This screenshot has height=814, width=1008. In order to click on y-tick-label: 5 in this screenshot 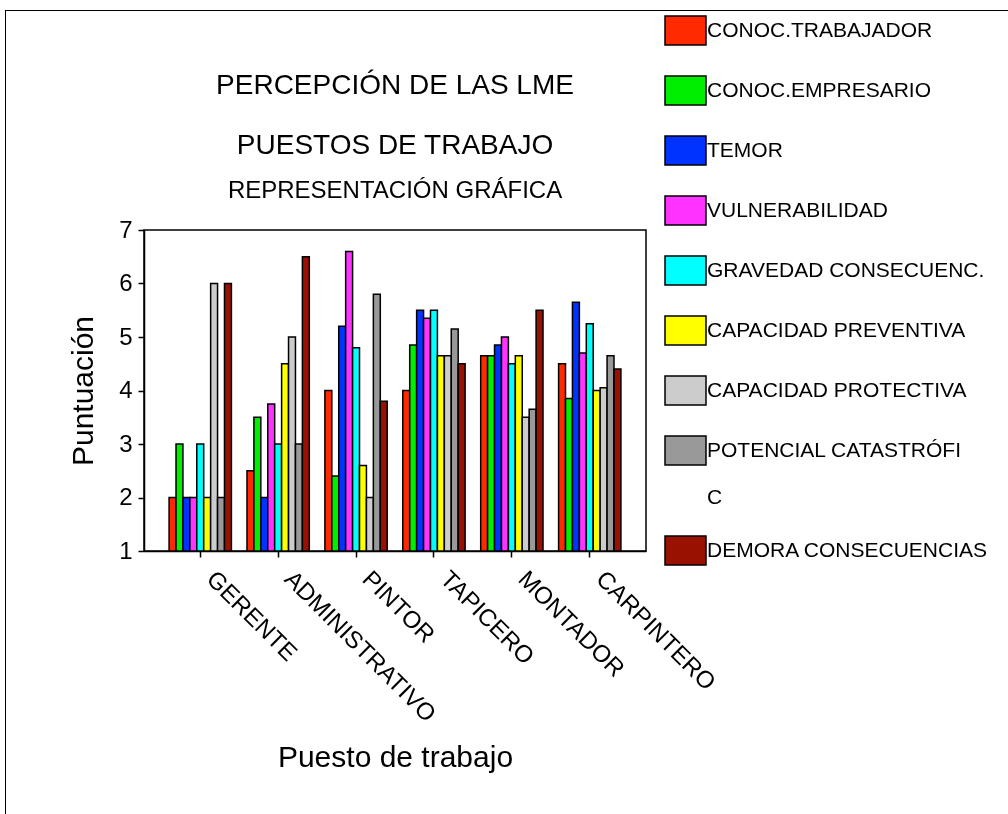, I will do `click(126, 336)`.